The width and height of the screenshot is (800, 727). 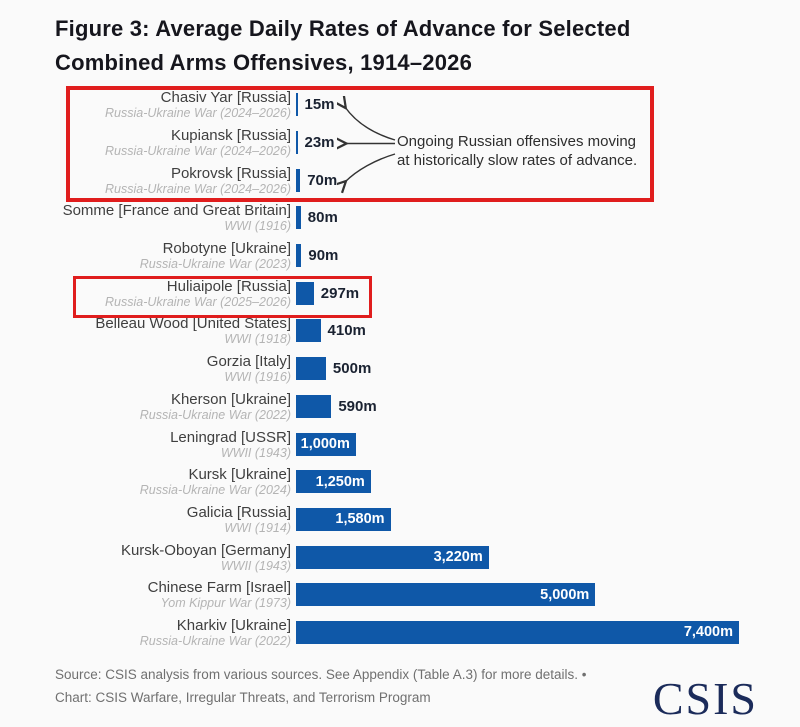 I want to click on bar-area: 590m, so click(x=530, y=406).